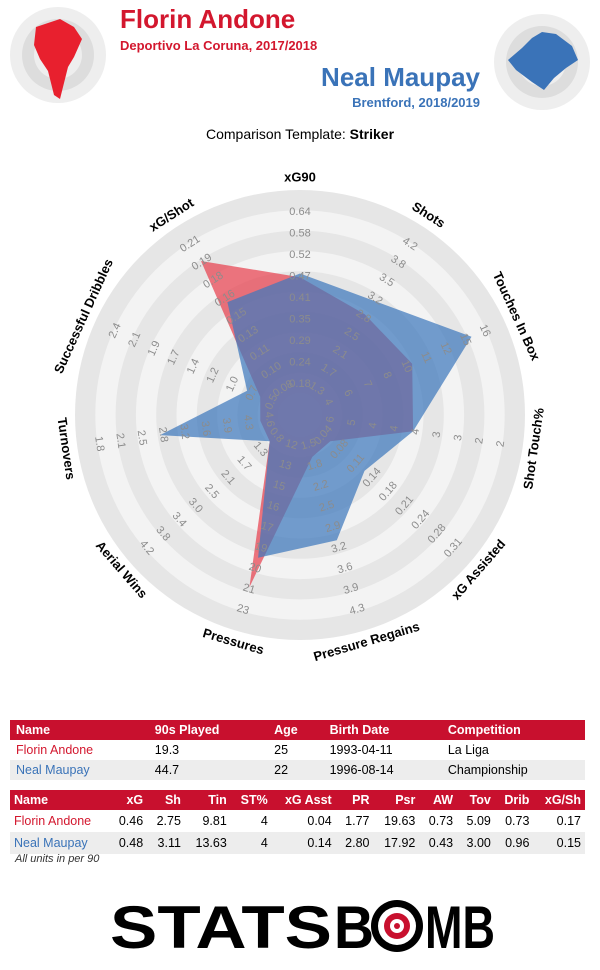 This screenshot has height=970, width=600. I want to click on axis-tick-label: 1.9, so click(154, 348).